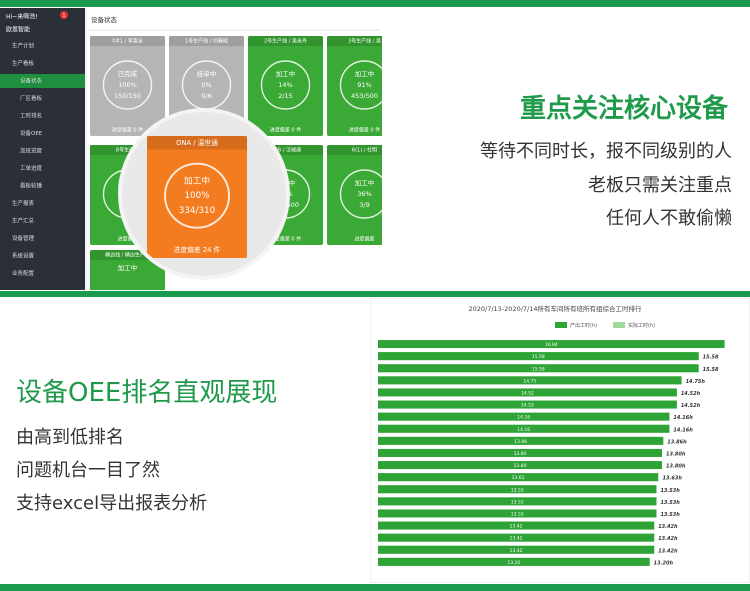  Describe the element at coordinates (70, 437) in the screenshot. I see `bottom-line: 由高到低排名` at that location.